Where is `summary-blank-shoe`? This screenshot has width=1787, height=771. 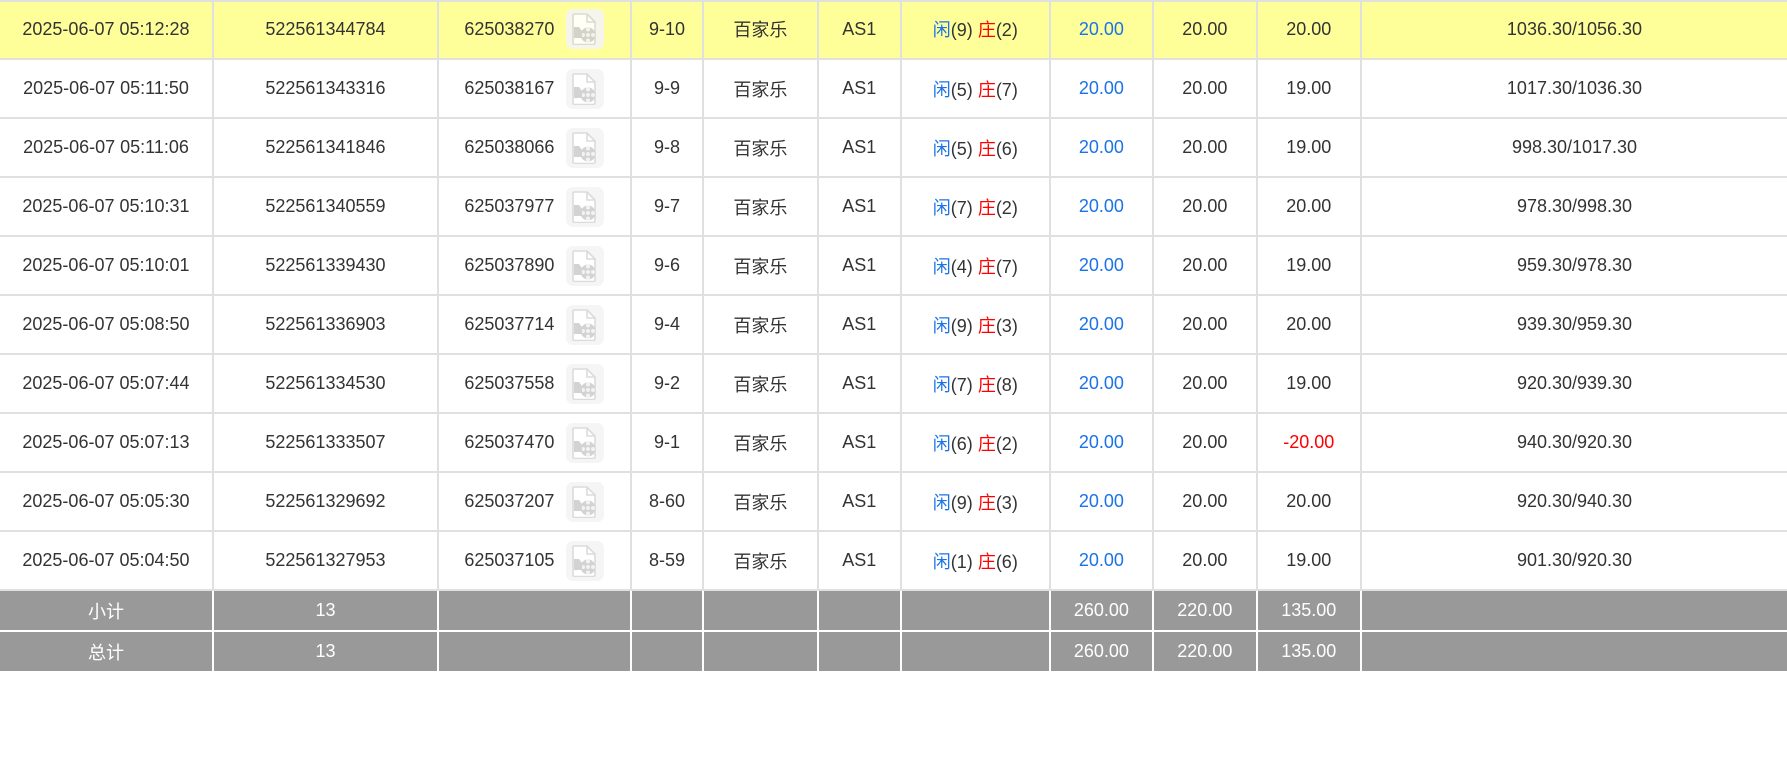
summary-blank-shoe is located at coordinates (667, 611).